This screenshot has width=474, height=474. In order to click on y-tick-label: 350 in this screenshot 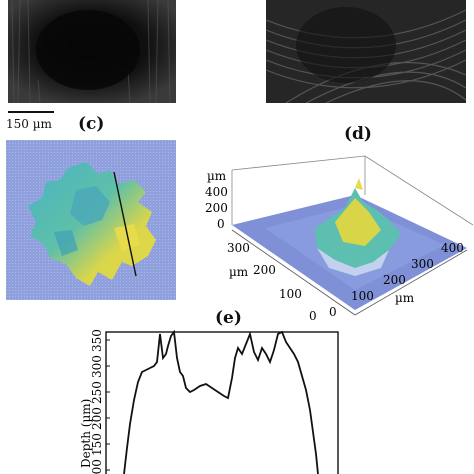, I will do `click(97, 340)`.